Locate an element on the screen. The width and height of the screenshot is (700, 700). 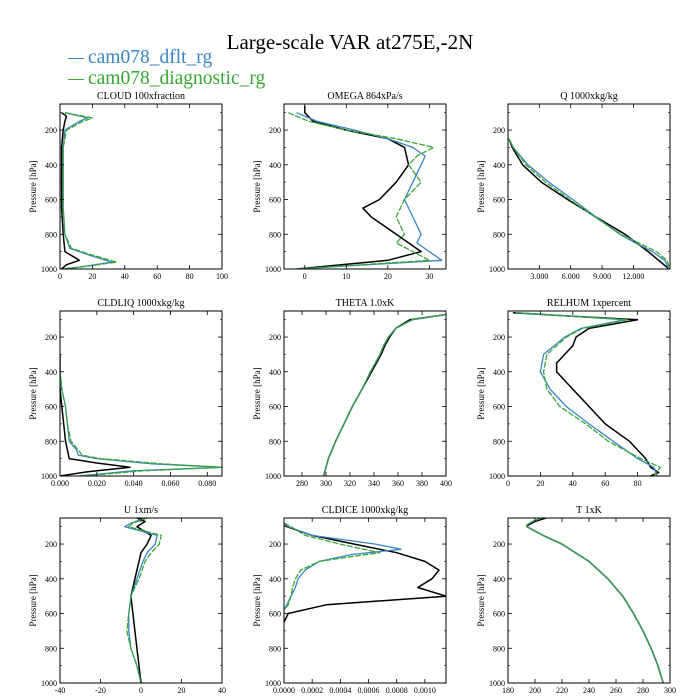
panel-title: U 1xm/s is located at coordinates (141, 510).